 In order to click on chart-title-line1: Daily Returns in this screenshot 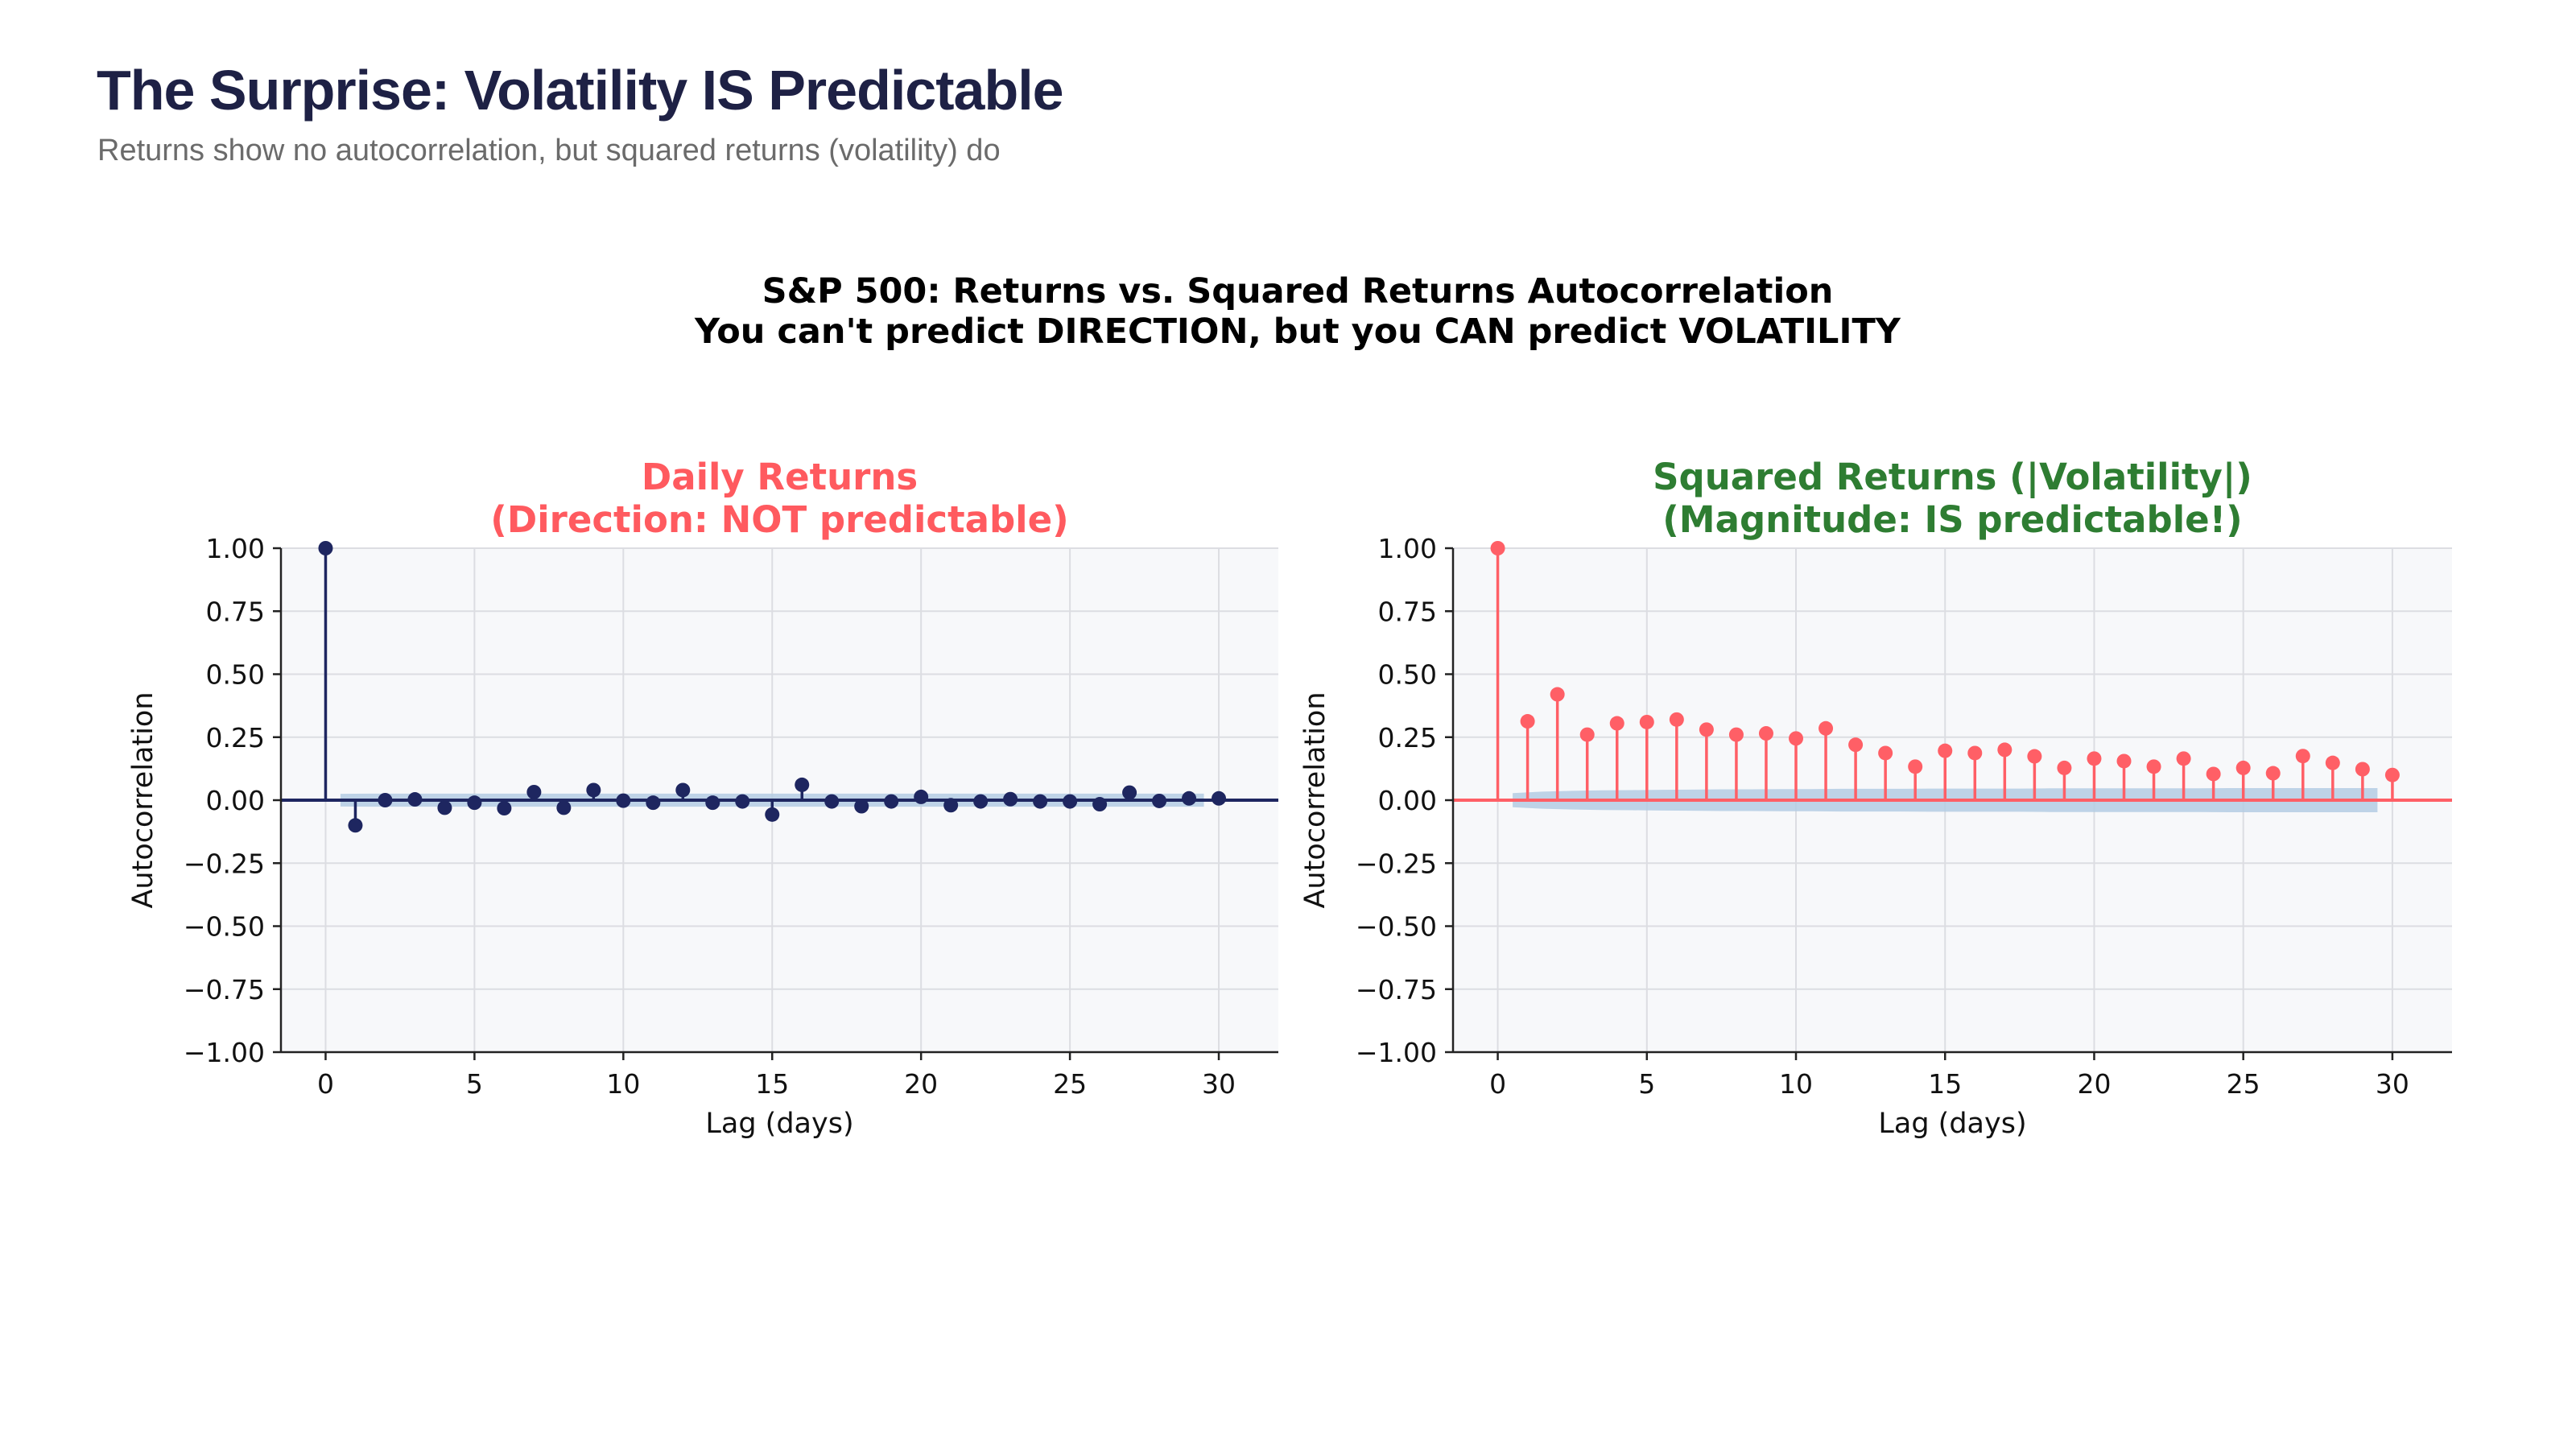, I will do `click(780, 477)`.